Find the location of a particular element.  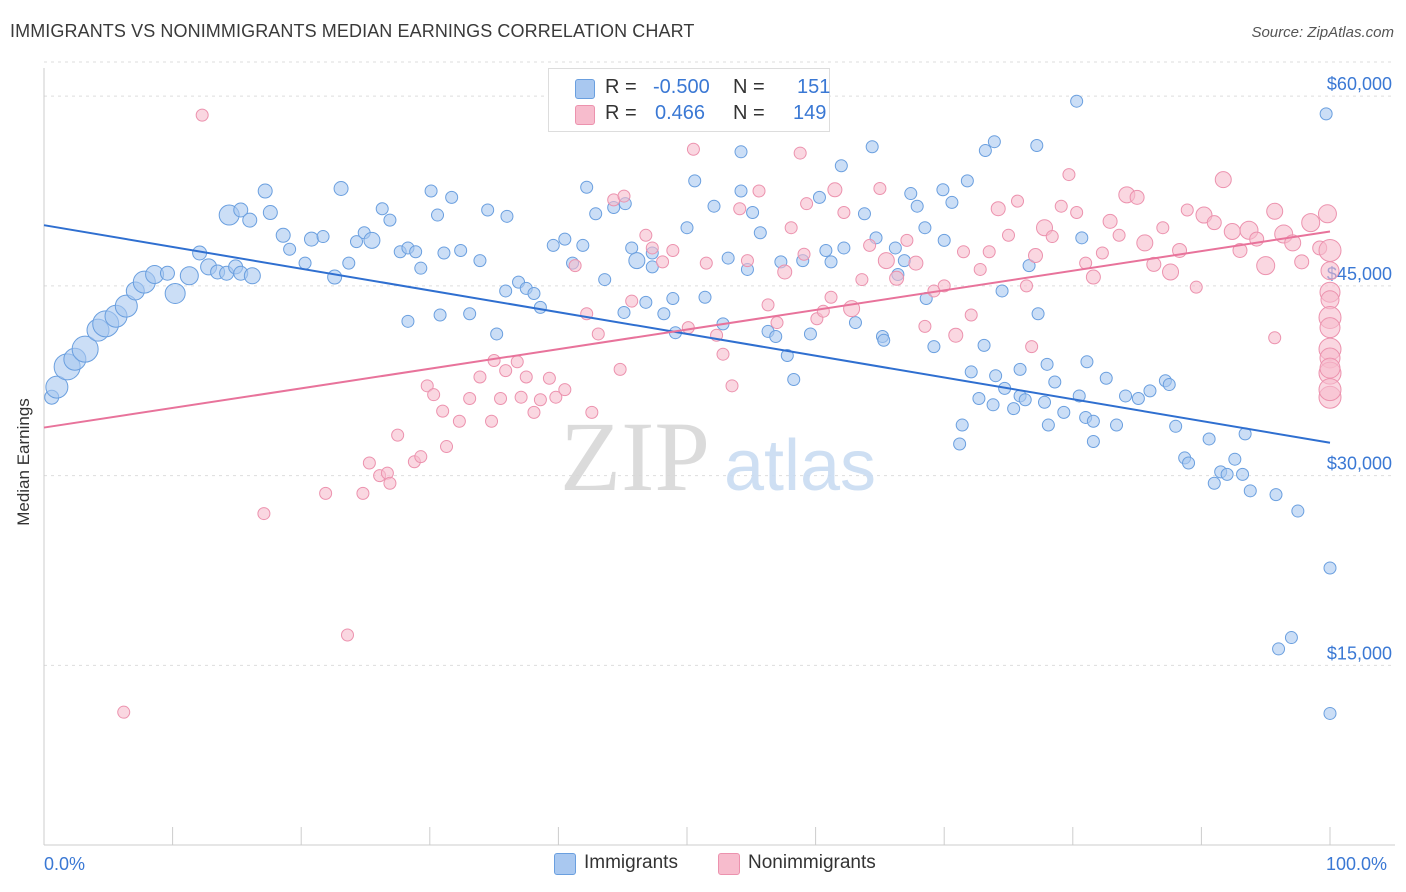

watermark: ZIP atlas is located at coordinates (718, 456).